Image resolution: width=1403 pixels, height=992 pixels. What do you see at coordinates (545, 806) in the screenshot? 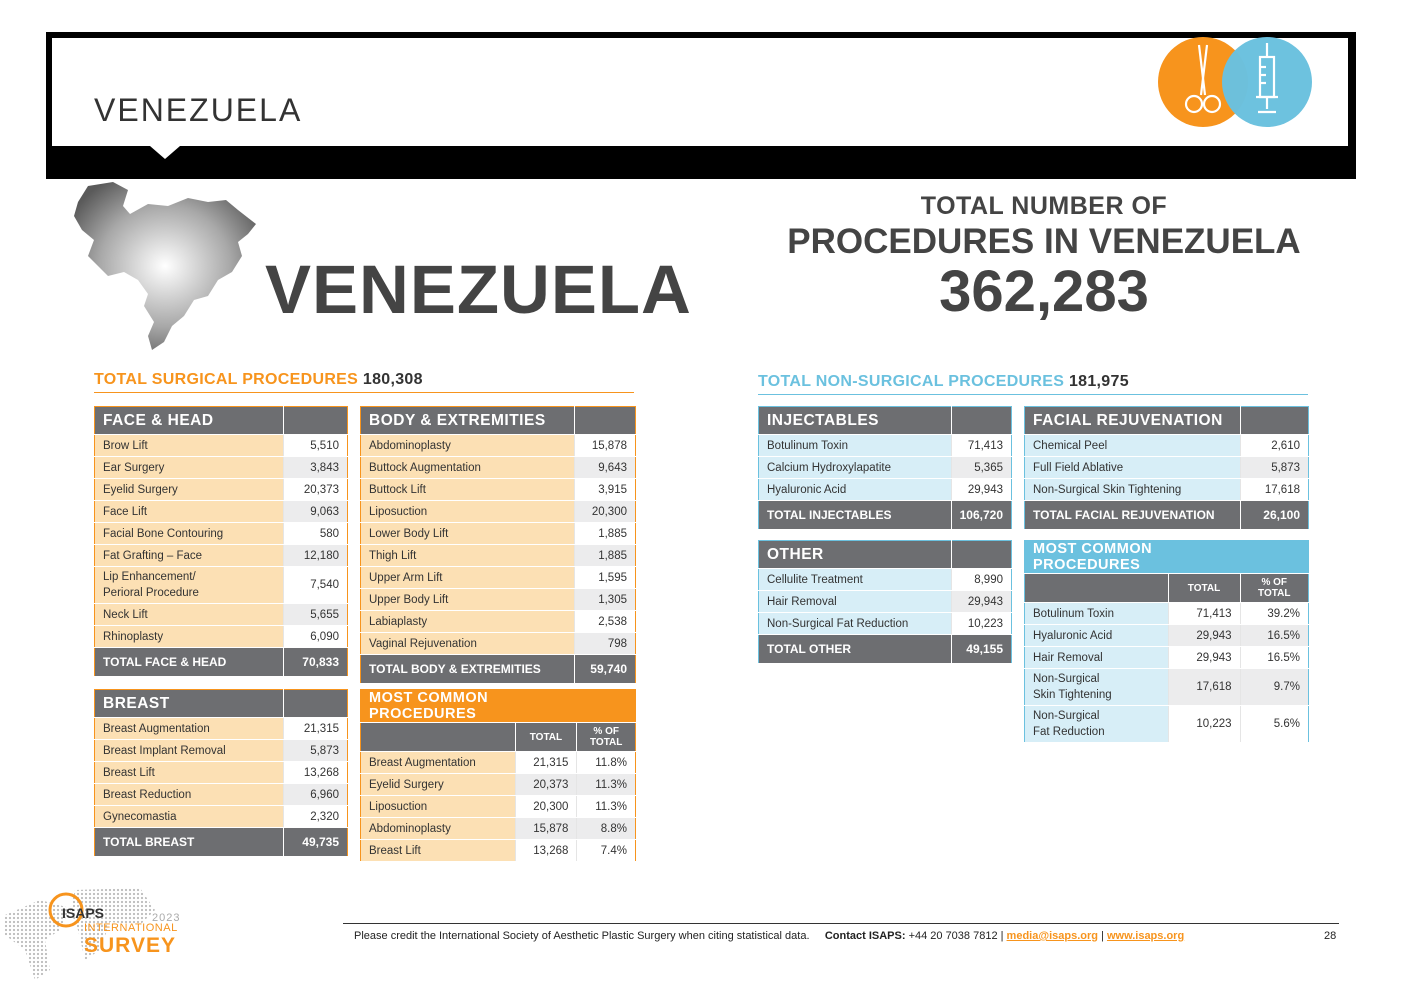
I see `row-value: 20,300` at bounding box center [545, 806].